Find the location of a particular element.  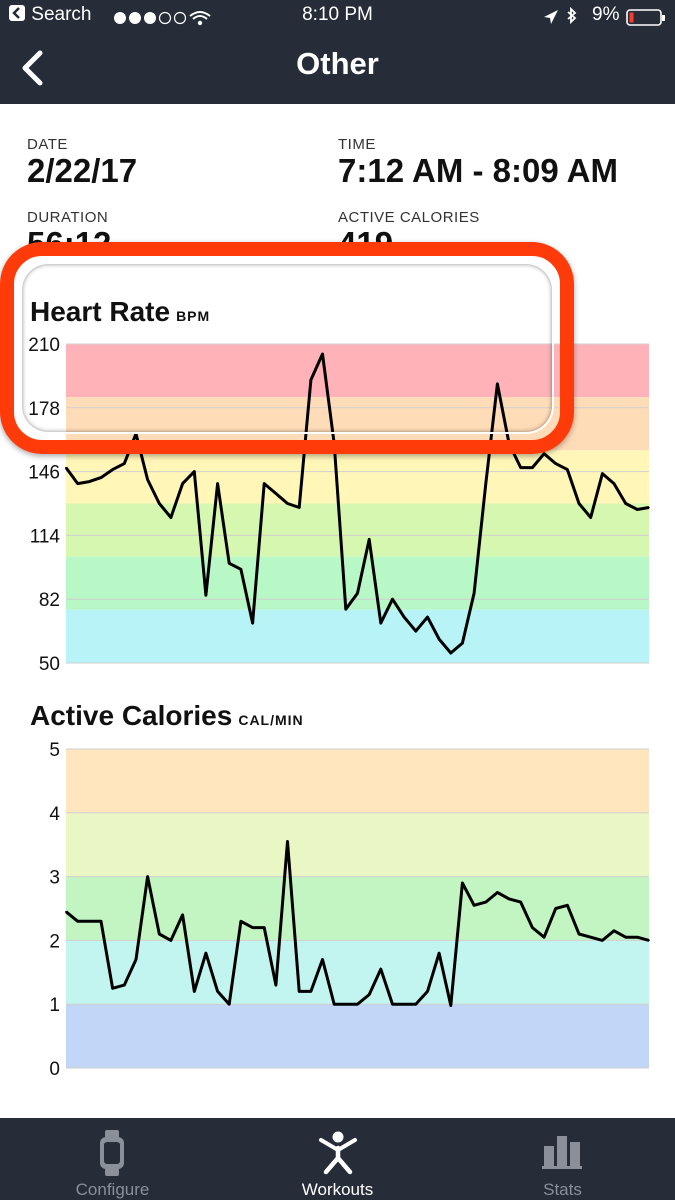

tab-workouts-label: Workouts is located at coordinates (337, 1189).